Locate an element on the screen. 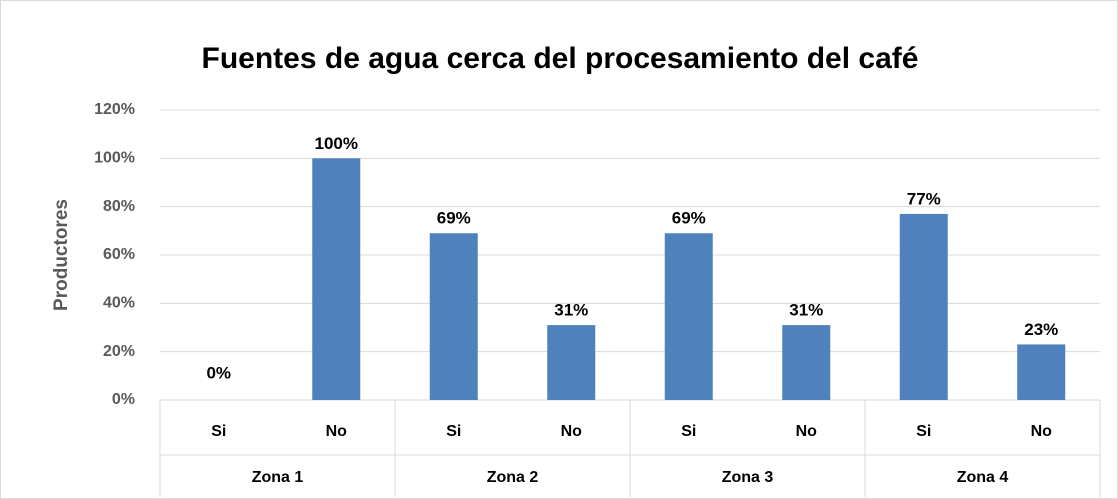 The height and width of the screenshot is (499, 1118). group-label: Zona 1 is located at coordinates (278, 477).